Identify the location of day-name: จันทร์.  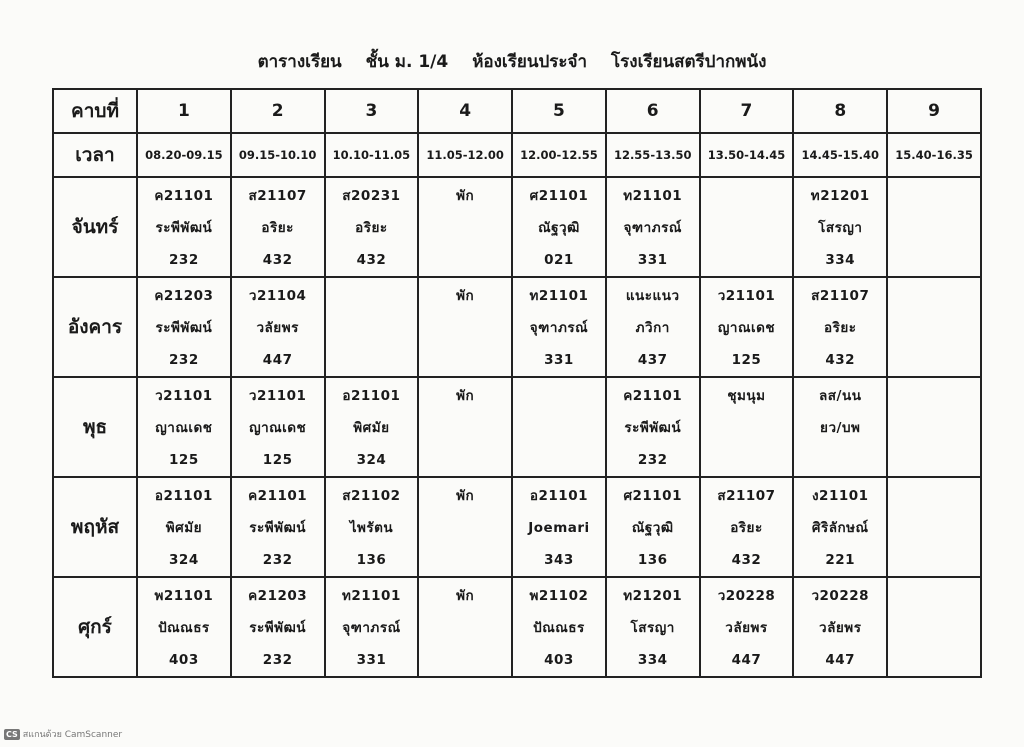
(95, 227).